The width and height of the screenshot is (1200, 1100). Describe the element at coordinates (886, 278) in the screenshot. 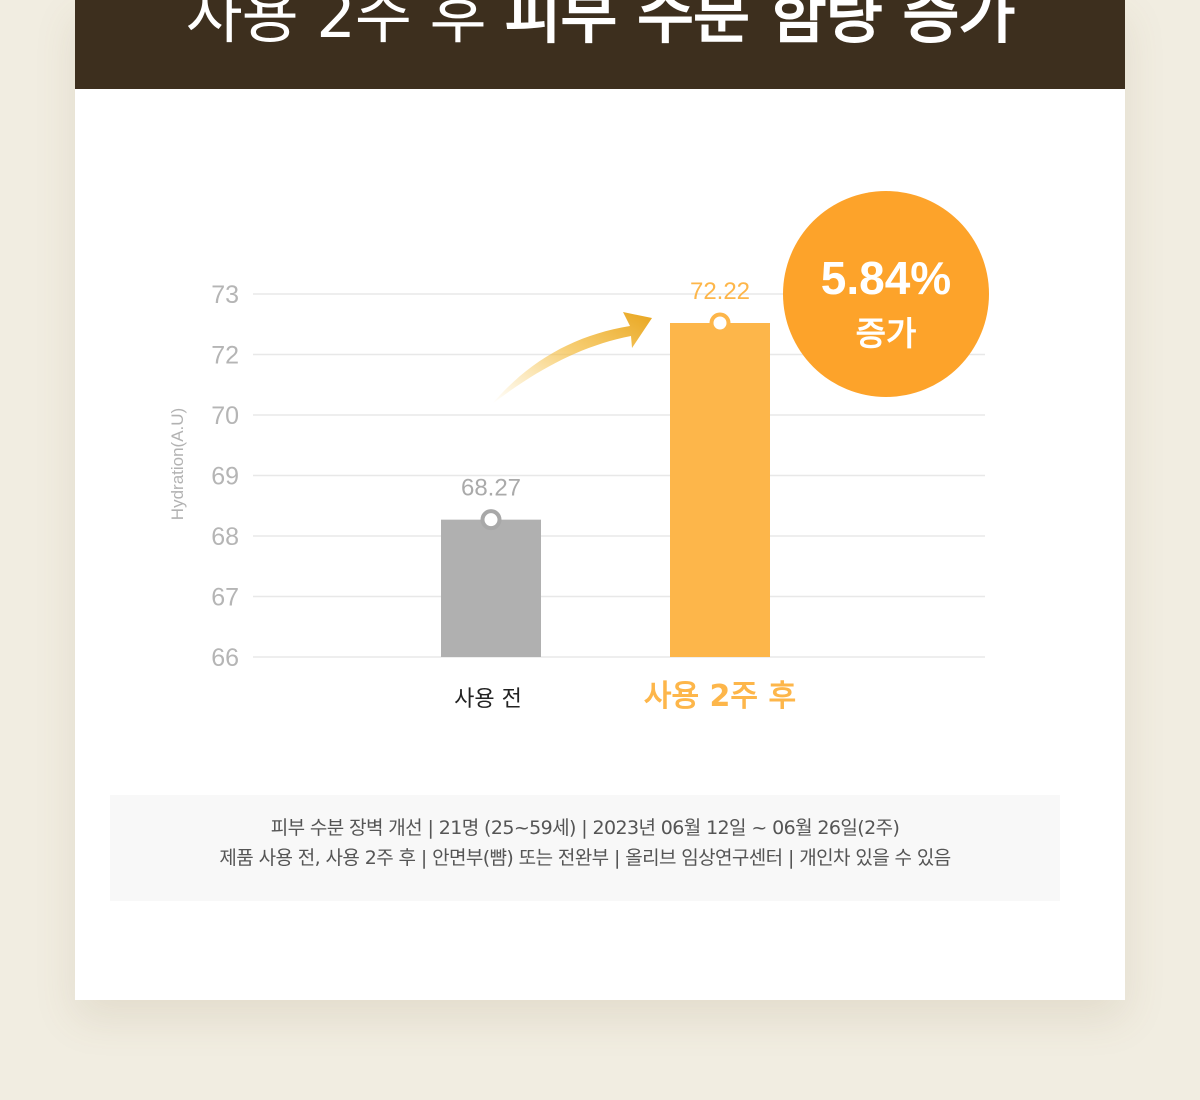

I see `increase-percent: 5.84%` at that location.